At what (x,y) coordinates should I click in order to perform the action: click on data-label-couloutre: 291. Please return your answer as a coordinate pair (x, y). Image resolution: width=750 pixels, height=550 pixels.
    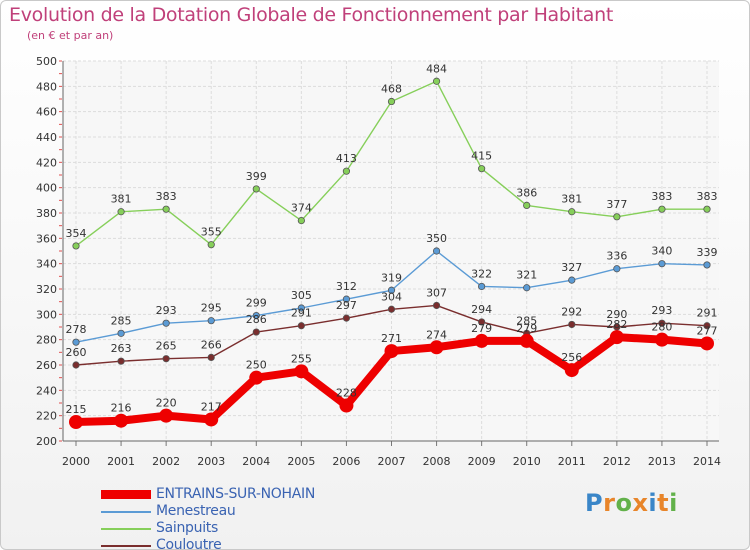
    Looking at the image, I should click on (707, 313).